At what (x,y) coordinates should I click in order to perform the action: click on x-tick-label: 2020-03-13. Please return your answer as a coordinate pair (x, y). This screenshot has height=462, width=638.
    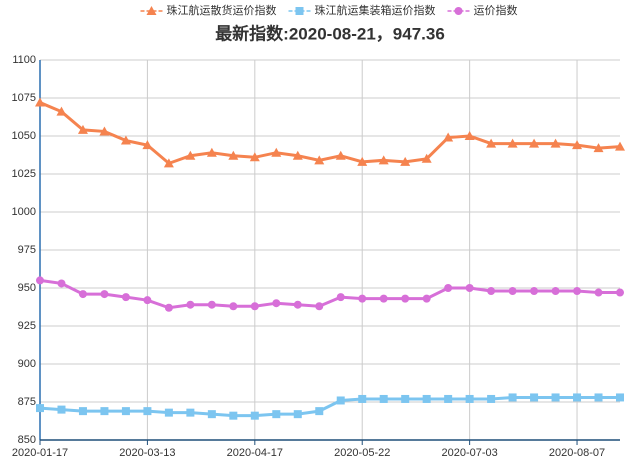
    Looking at the image, I should click on (147, 453).